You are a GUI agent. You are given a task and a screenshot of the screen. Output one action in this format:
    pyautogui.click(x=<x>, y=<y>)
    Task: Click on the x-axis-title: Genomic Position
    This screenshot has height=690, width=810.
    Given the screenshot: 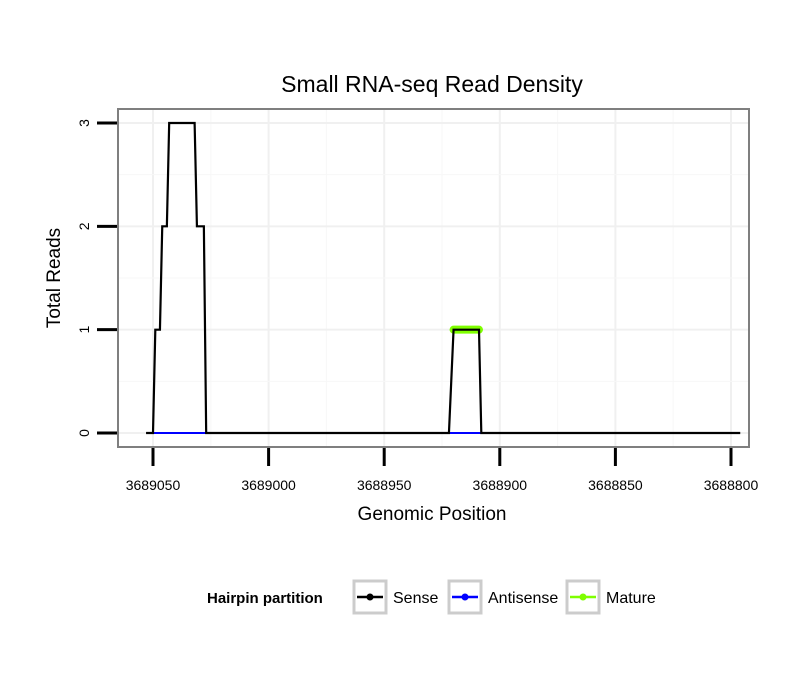 What is the action you would take?
    pyautogui.click(x=432, y=514)
    